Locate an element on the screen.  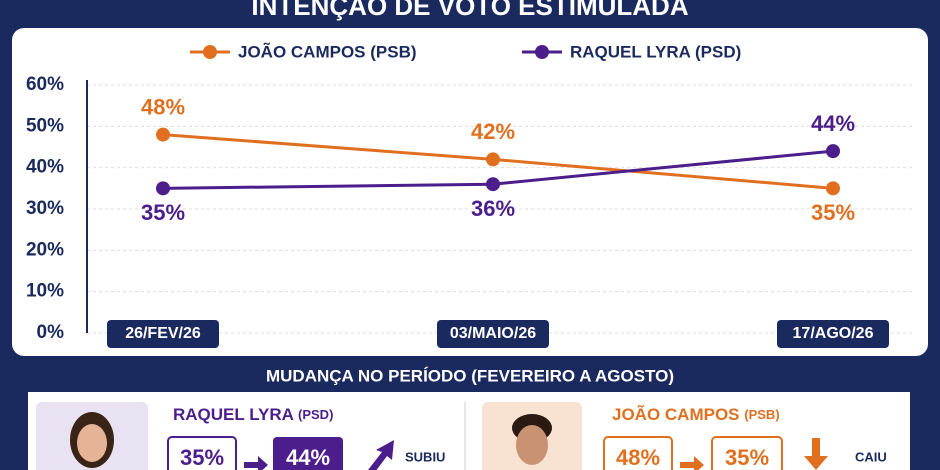
y-tick-label: 30% is located at coordinates (45, 208).